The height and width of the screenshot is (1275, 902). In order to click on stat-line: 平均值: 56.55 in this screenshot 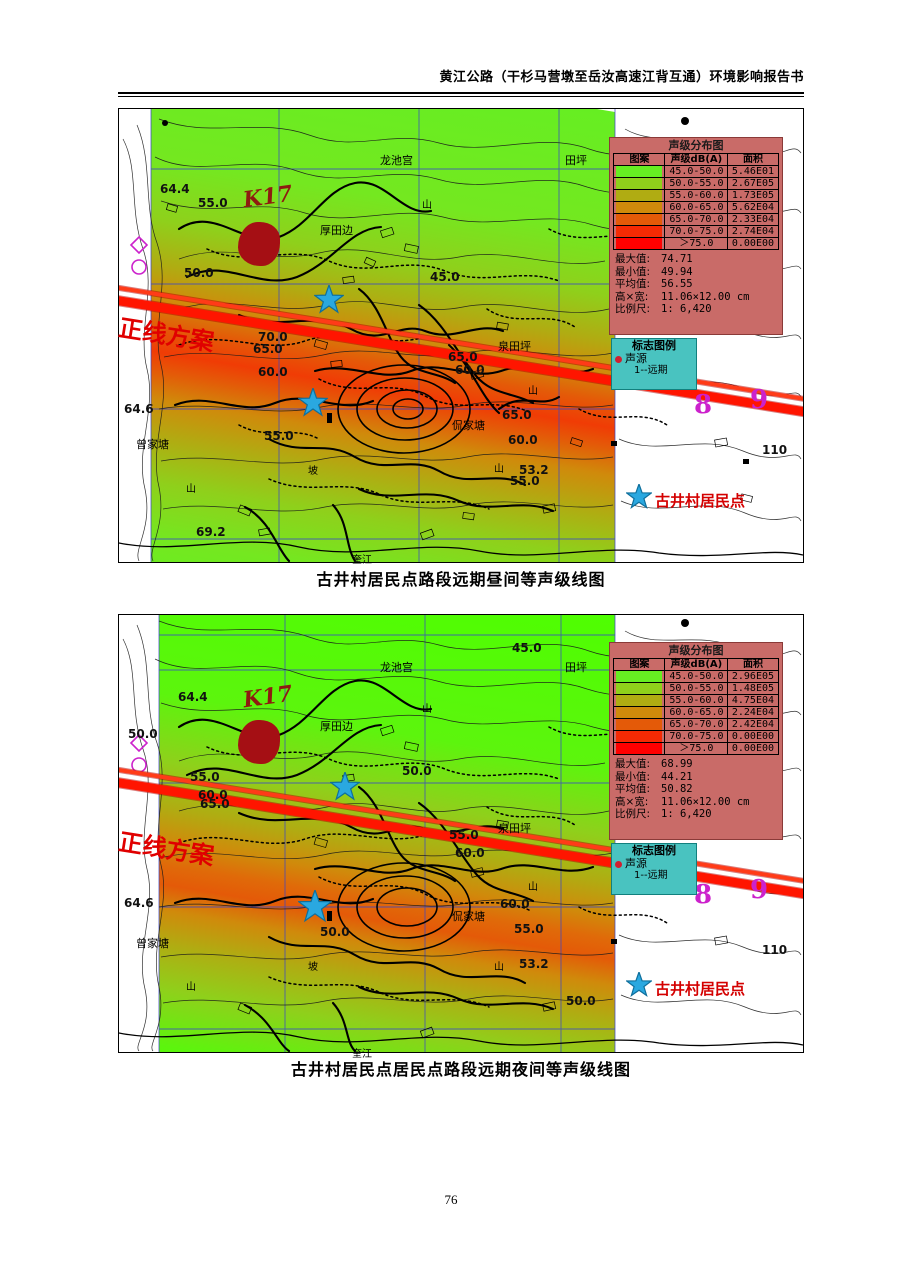, I will do `click(698, 284)`.